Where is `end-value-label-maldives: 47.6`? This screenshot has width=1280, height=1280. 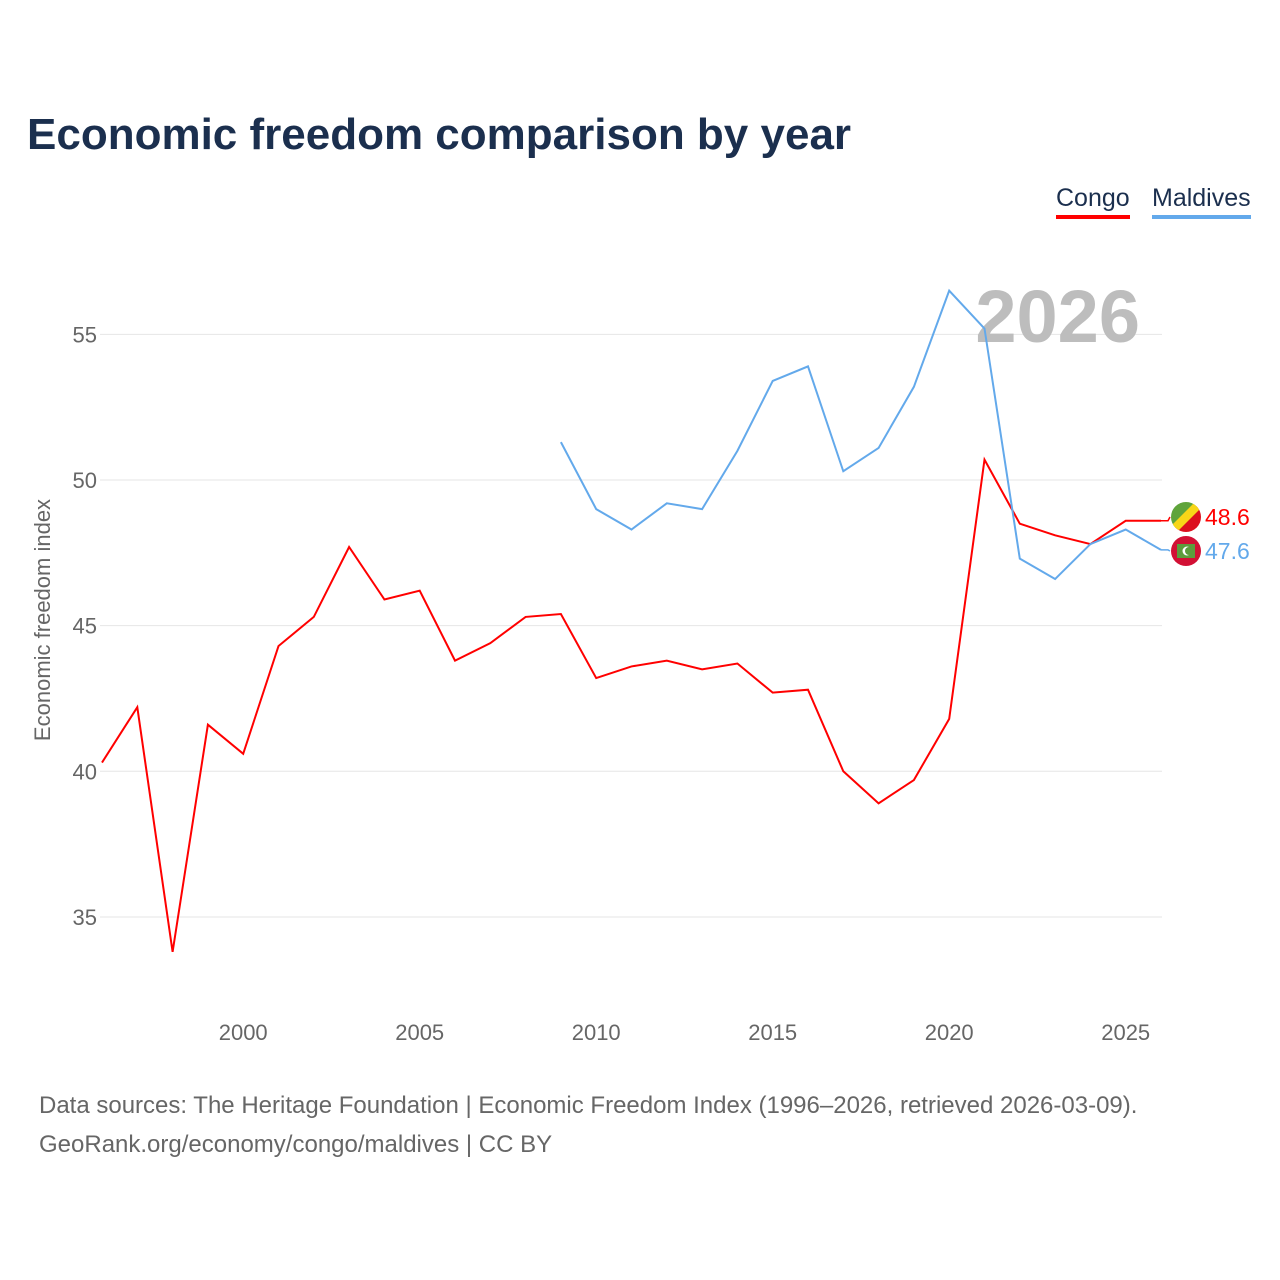 end-value-label-maldives: 47.6 is located at coordinates (1227, 551).